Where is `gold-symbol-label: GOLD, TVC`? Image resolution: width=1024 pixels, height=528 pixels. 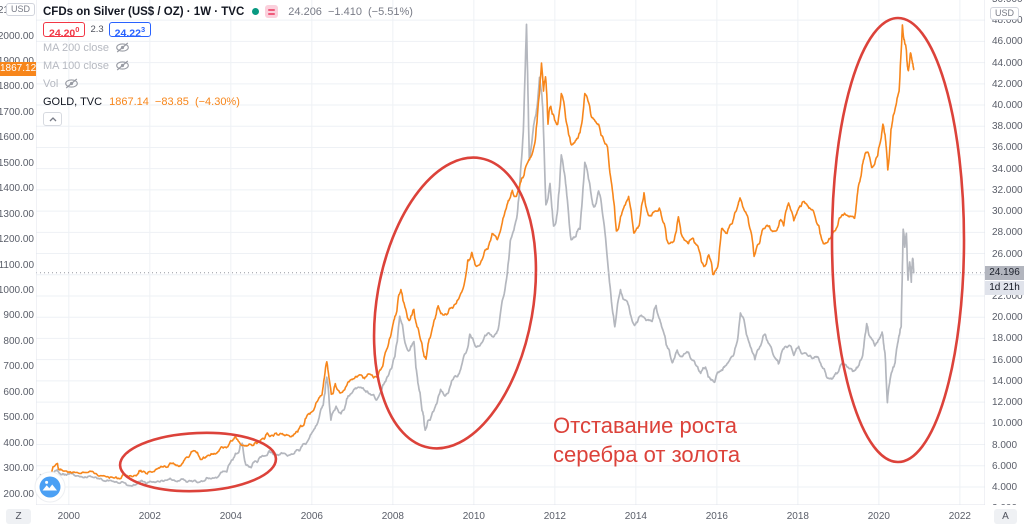
gold-symbol-label: GOLD, TVC is located at coordinates (73, 101).